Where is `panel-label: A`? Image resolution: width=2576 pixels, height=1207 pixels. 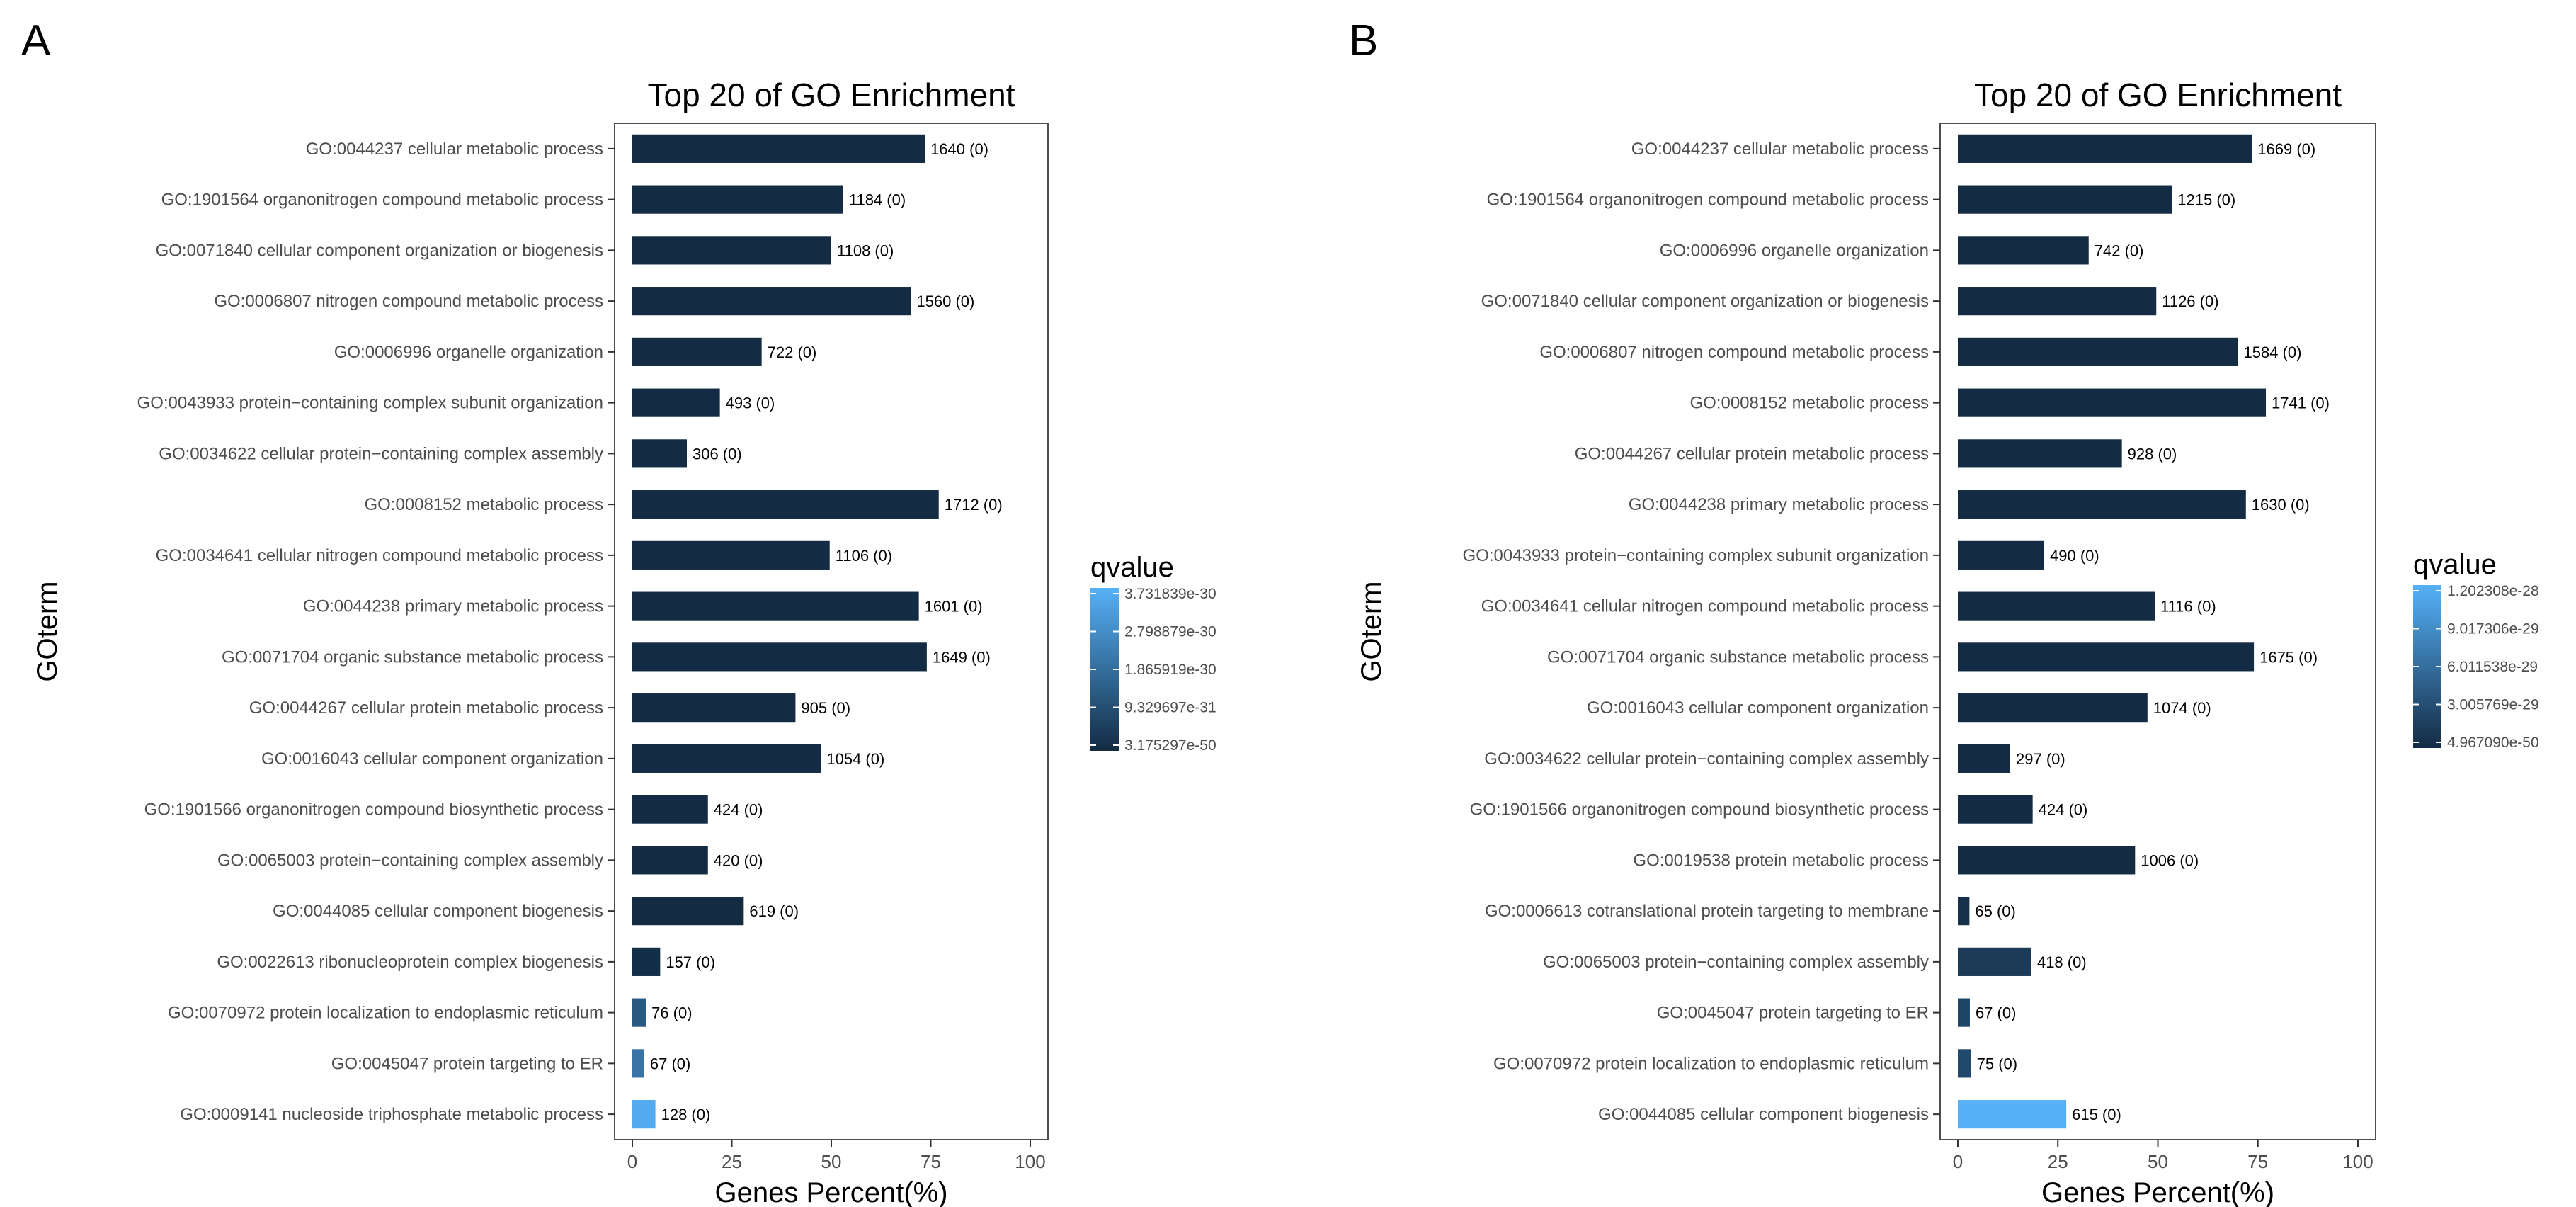
panel-label: A is located at coordinates (36, 41).